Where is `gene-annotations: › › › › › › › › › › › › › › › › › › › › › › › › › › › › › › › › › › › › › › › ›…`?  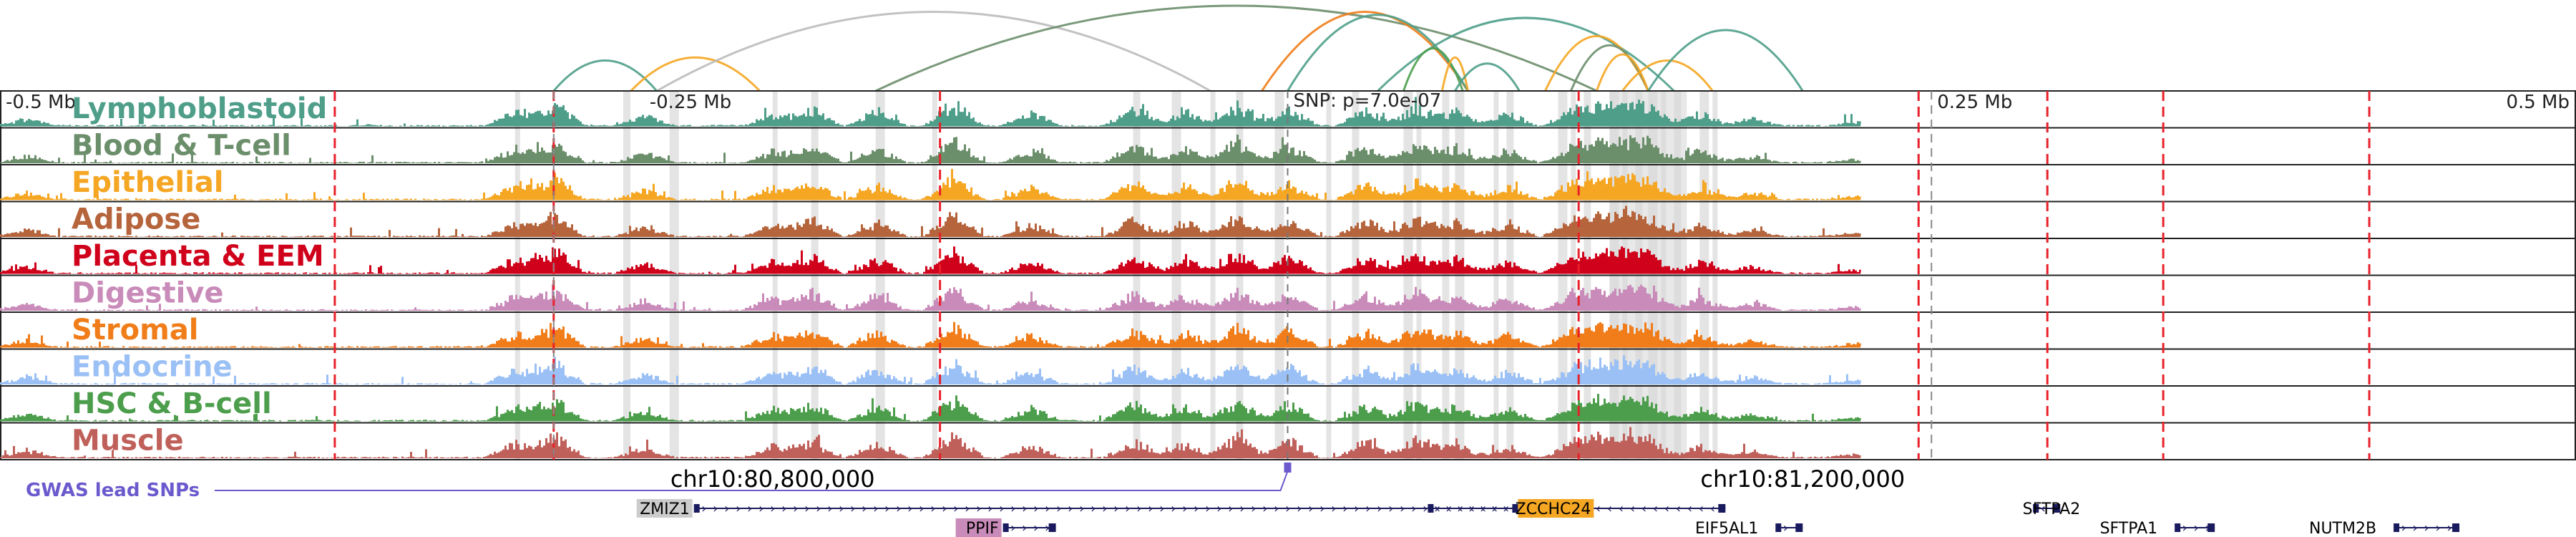 gene-annotations: › › › › › › › › › › › › › › › › › › › › › › › › › › › › › › › › › › › › › › › ›… is located at coordinates (1548, 518).